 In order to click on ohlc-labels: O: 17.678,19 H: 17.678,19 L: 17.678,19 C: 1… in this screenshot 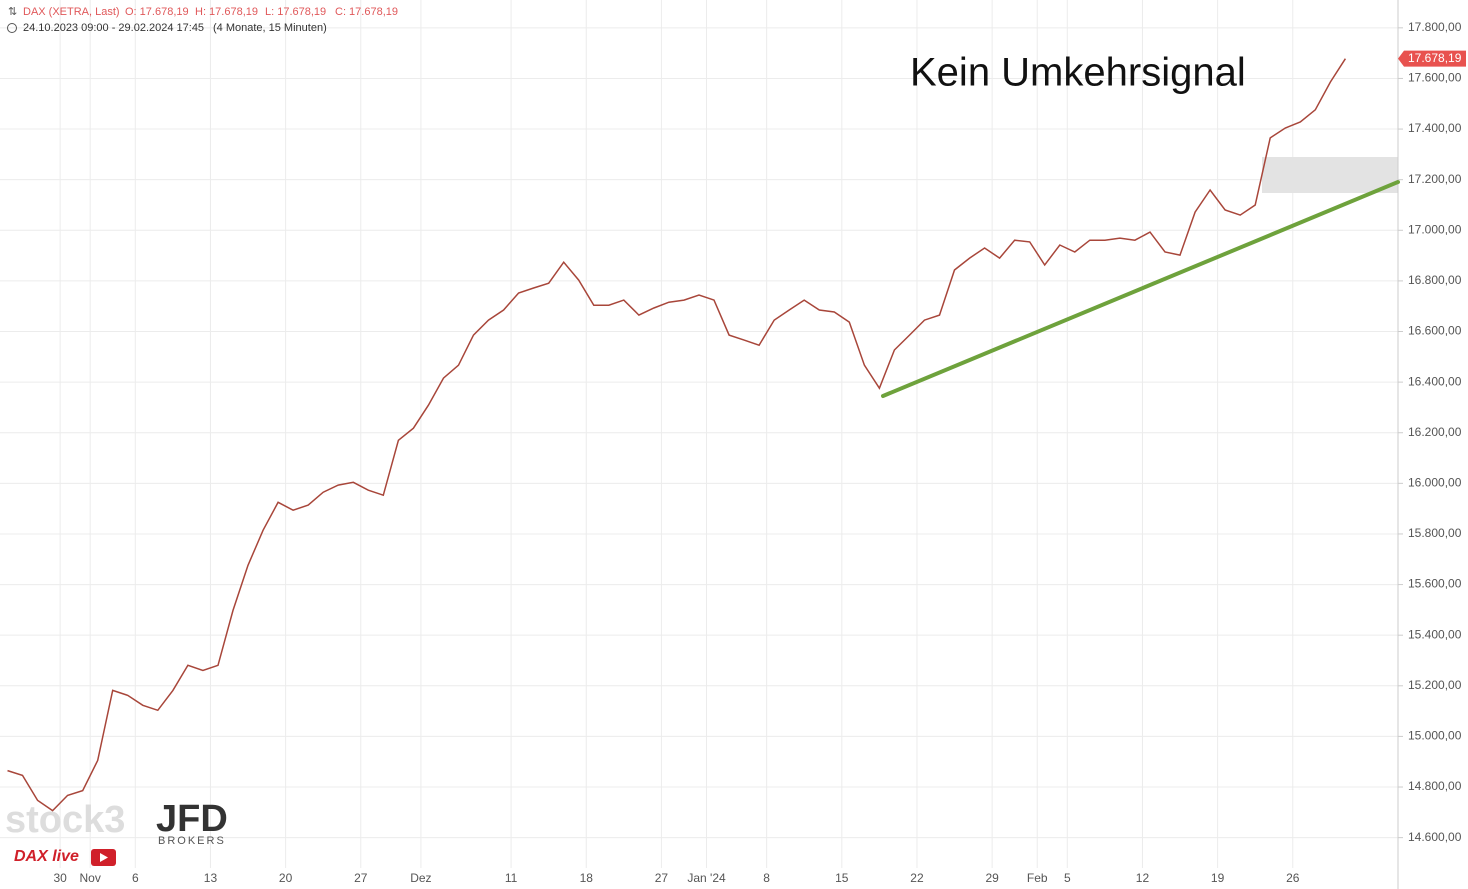, I will do `click(261, 12)`.